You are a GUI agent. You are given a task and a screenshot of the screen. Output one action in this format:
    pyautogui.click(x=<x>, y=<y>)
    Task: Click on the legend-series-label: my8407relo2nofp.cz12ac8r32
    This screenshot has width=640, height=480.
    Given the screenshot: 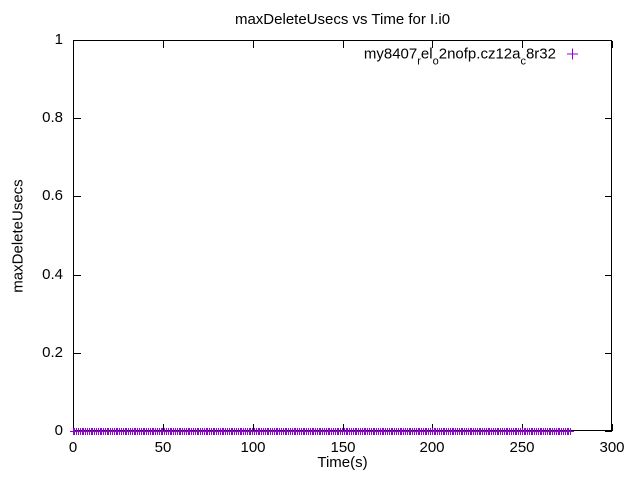 What is the action you would take?
    pyautogui.click(x=459, y=56)
    